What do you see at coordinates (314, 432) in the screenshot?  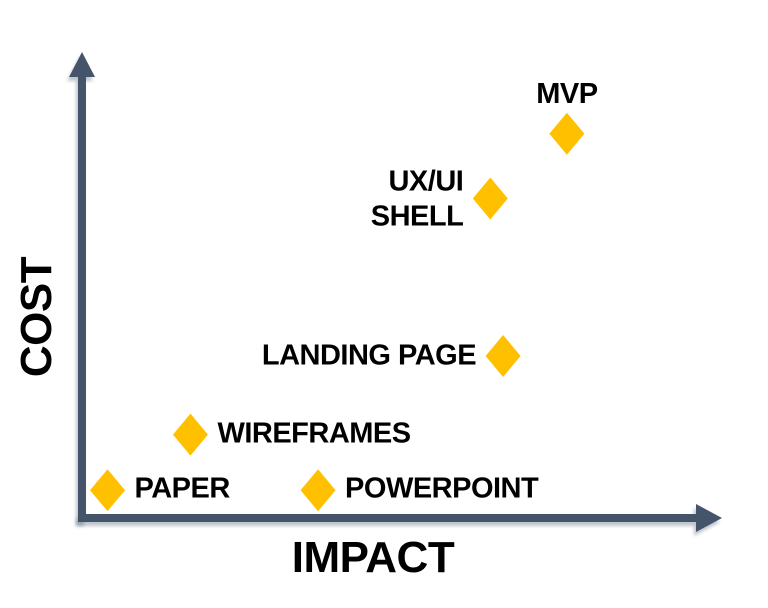 I see `point-label-wireframes: WIREFRAMES` at bounding box center [314, 432].